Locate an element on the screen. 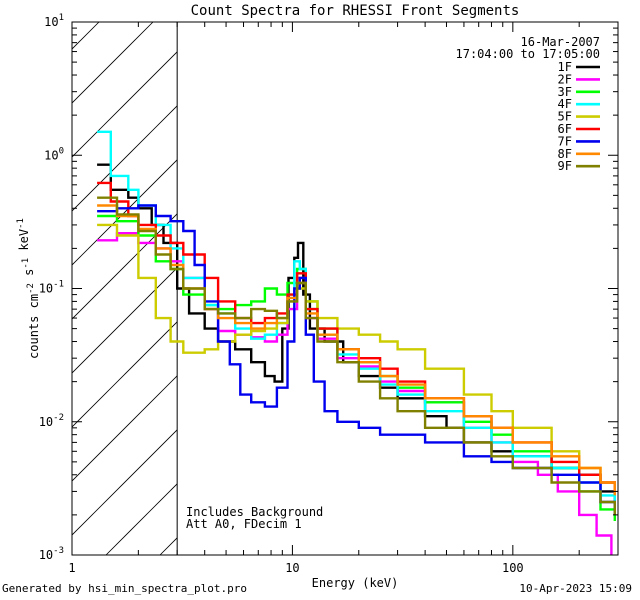  legend-label-6F: 6F is located at coordinates (565, 129).